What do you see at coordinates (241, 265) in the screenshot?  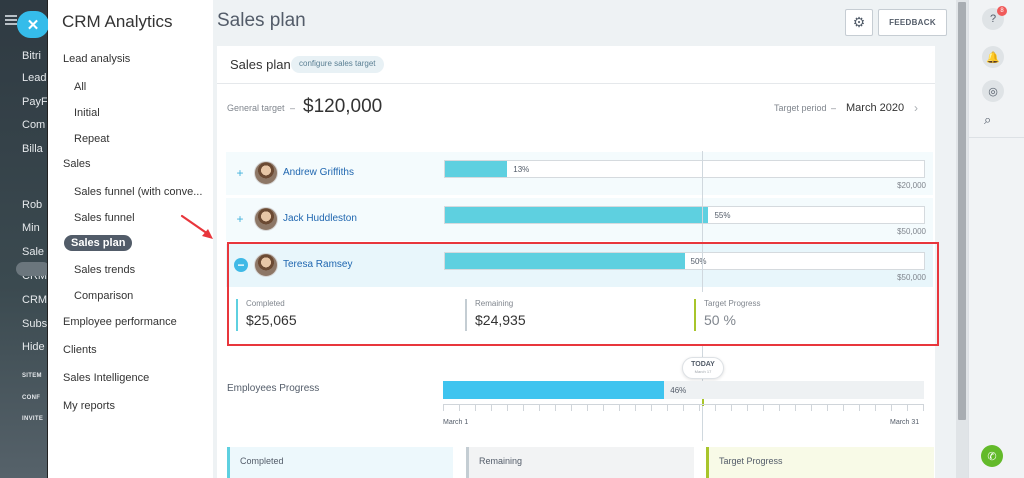 I see `collapse-icon: −` at bounding box center [241, 265].